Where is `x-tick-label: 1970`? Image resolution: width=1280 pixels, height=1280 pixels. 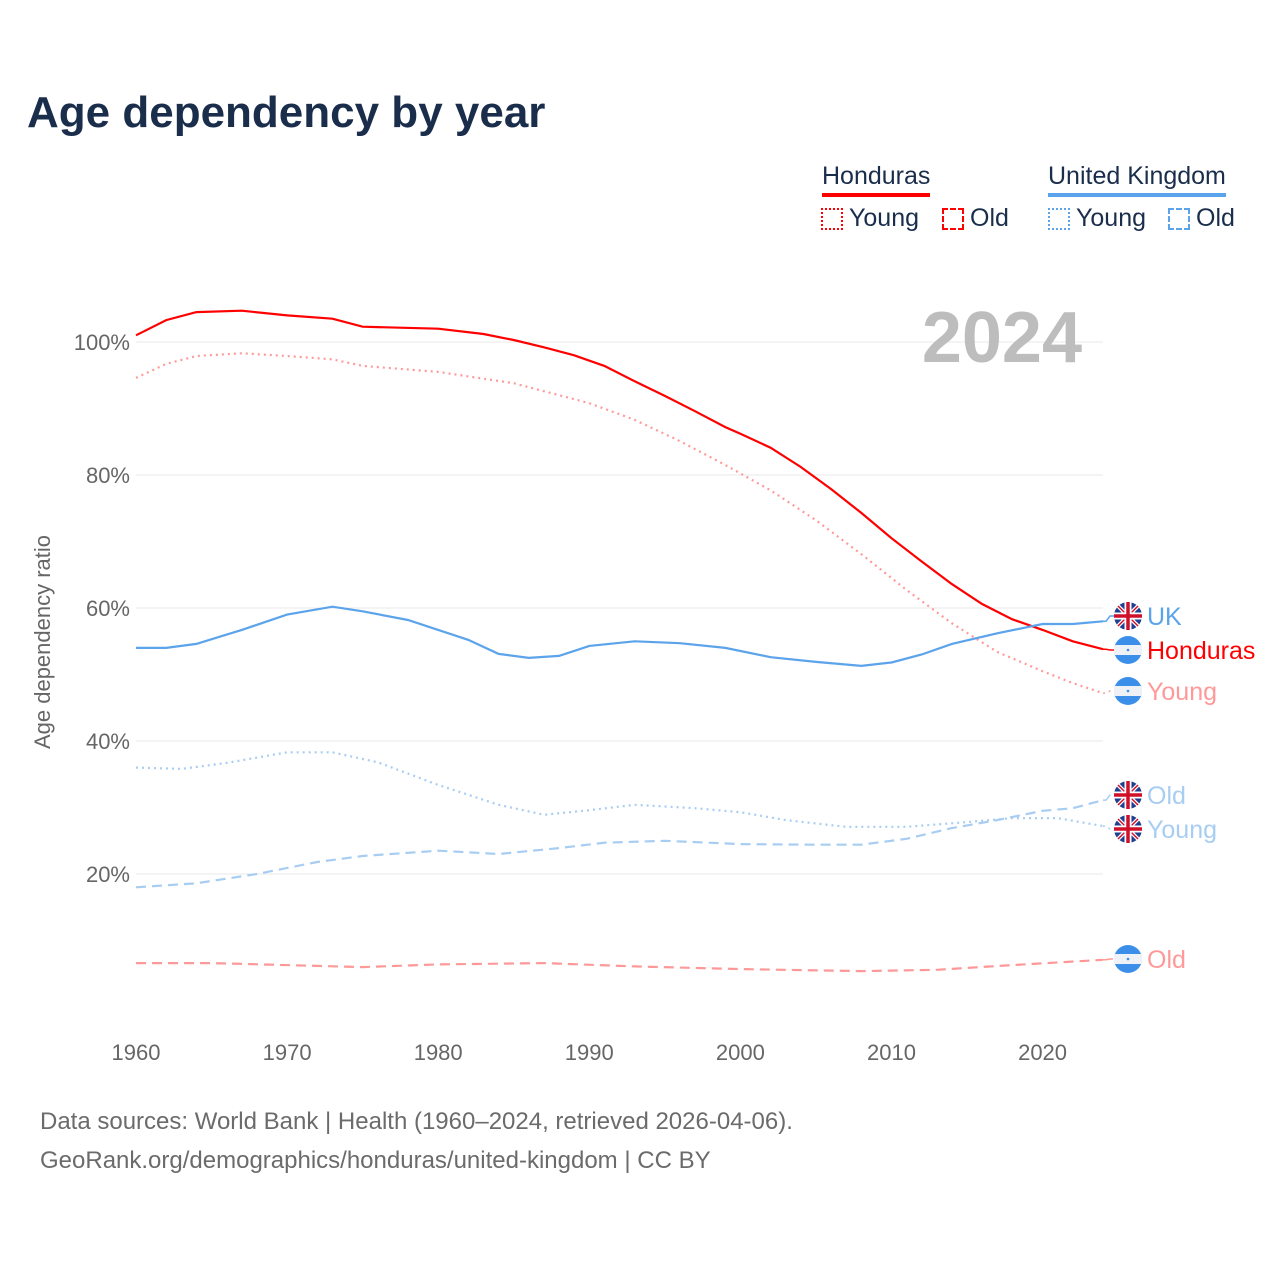 x-tick-label: 1970 is located at coordinates (287, 1052).